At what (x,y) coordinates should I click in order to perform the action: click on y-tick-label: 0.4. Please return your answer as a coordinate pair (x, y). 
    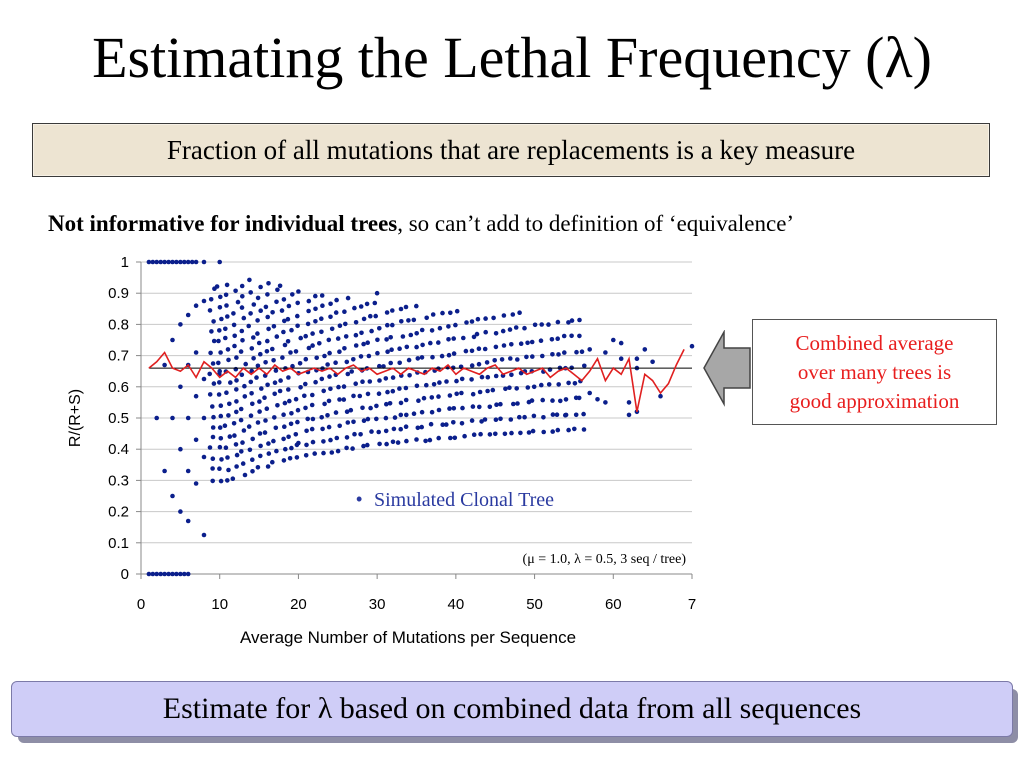
    Looking at the image, I should click on (118, 449).